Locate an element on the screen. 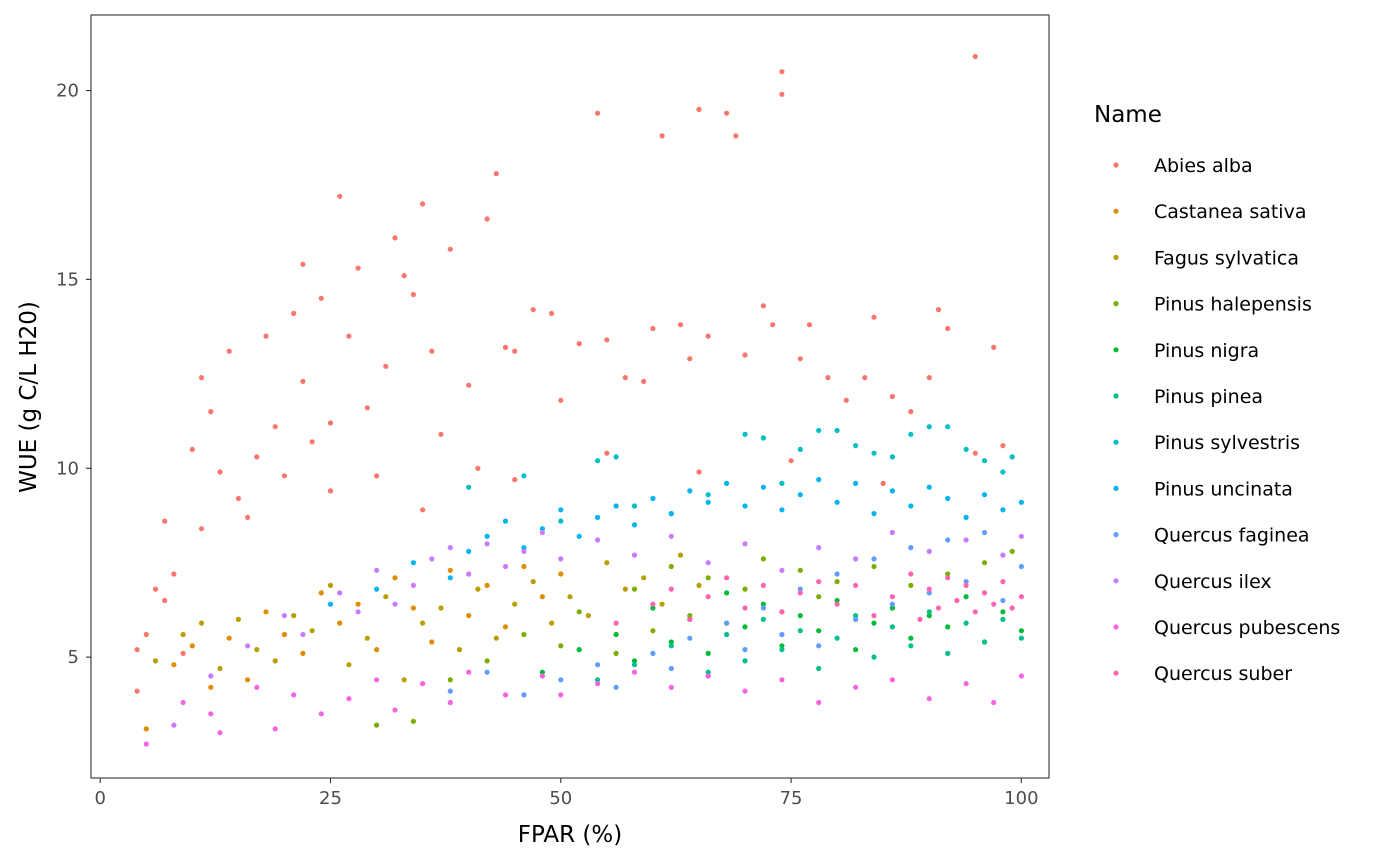 This screenshot has width=1400, height=865. legend-label: Castanea sativa is located at coordinates (1230, 212).